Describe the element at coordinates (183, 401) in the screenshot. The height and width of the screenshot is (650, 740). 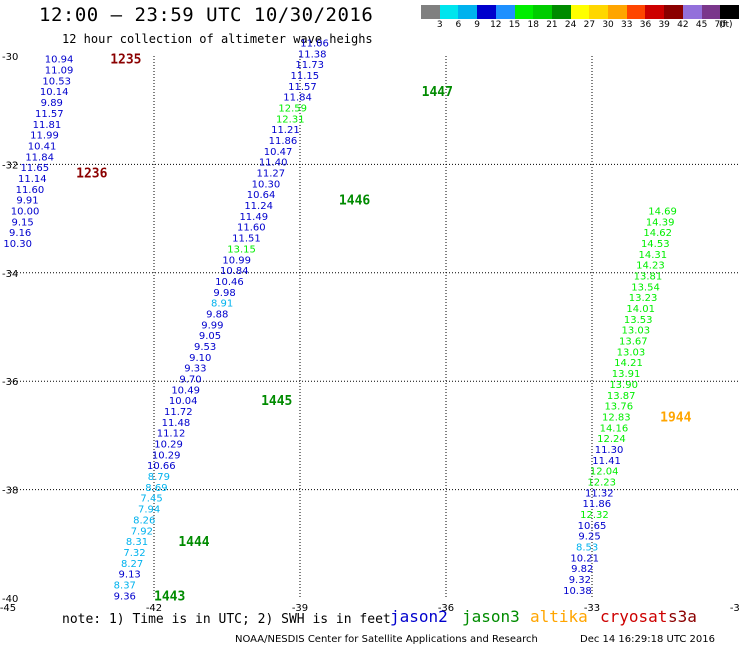
I see `swh-value: 10.04` at that location.